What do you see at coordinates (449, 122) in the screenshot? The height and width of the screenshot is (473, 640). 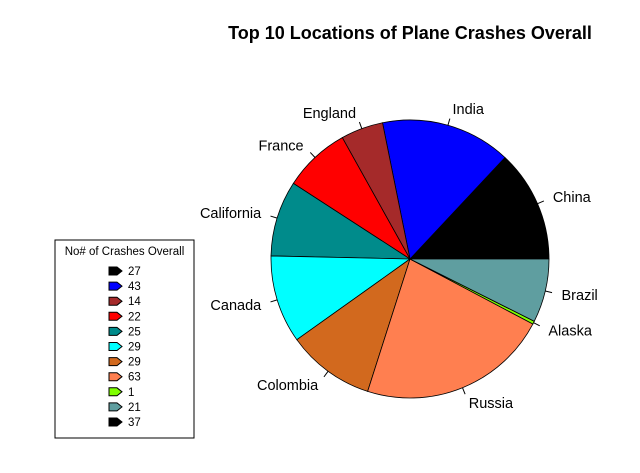 I see `pie-tick-india` at bounding box center [449, 122].